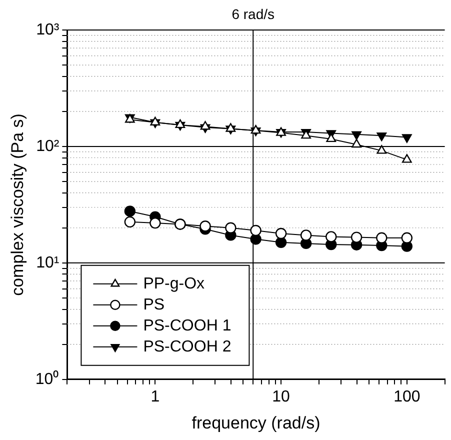  What do you see at coordinates (154, 305) in the screenshot?
I see `legend-label: PS` at bounding box center [154, 305].